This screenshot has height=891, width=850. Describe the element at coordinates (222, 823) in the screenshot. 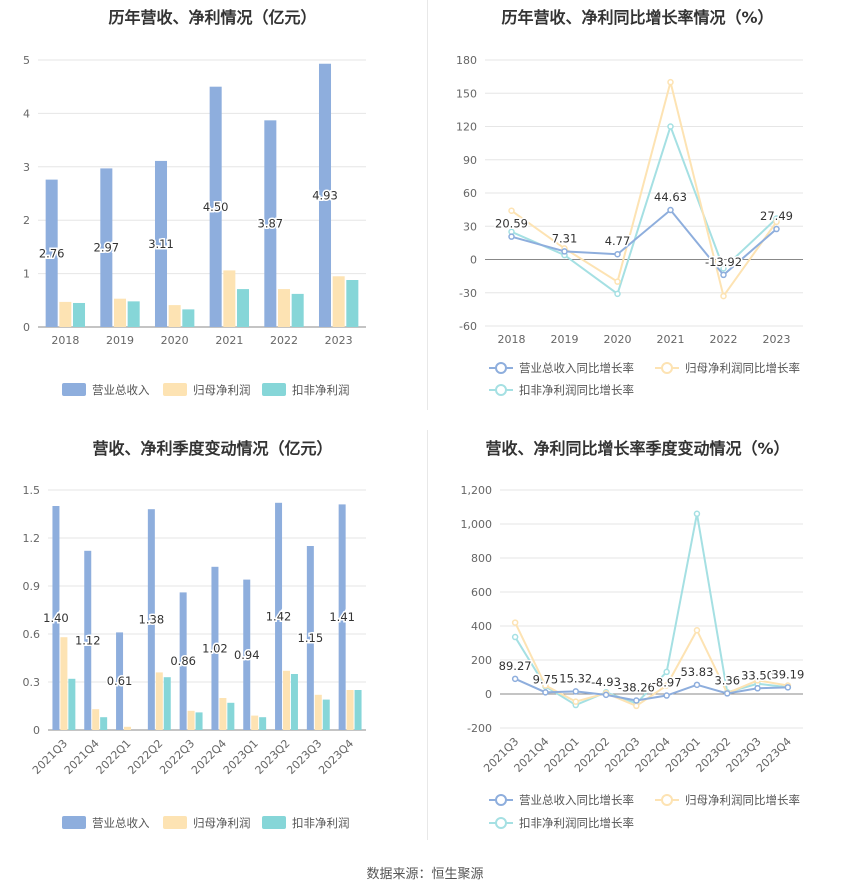

I see `legend-label: 归母净利润` at that location.